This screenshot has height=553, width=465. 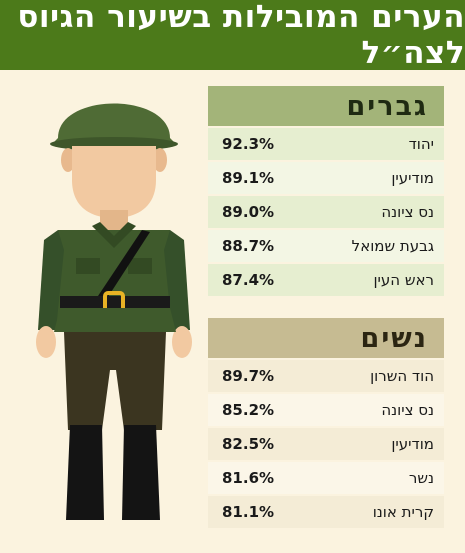 What do you see at coordinates (248, 478) in the screenshot?
I see `percentage: 81.6%` at bounding box center [248, 478].